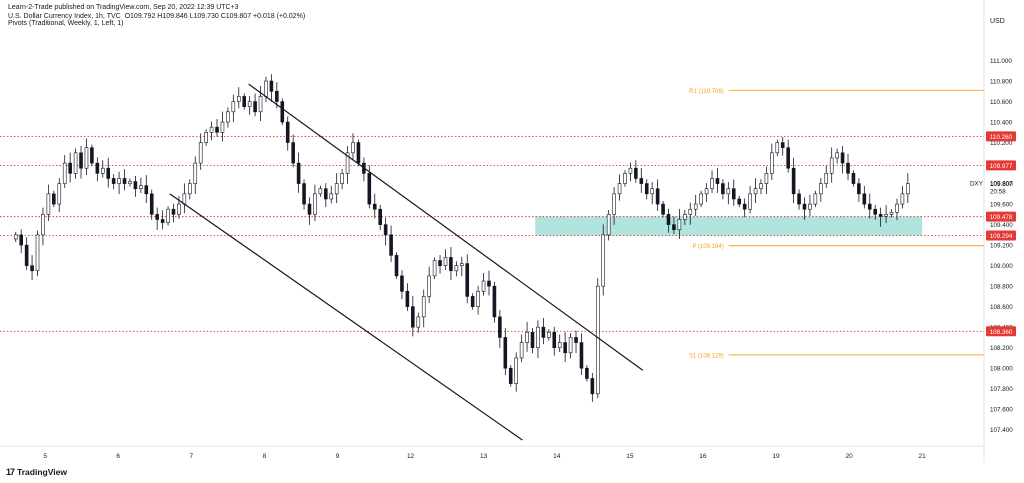 This screenshot has height=483, width=1024. I want to click on current-symbol-label: DXY, so click(977, 183).